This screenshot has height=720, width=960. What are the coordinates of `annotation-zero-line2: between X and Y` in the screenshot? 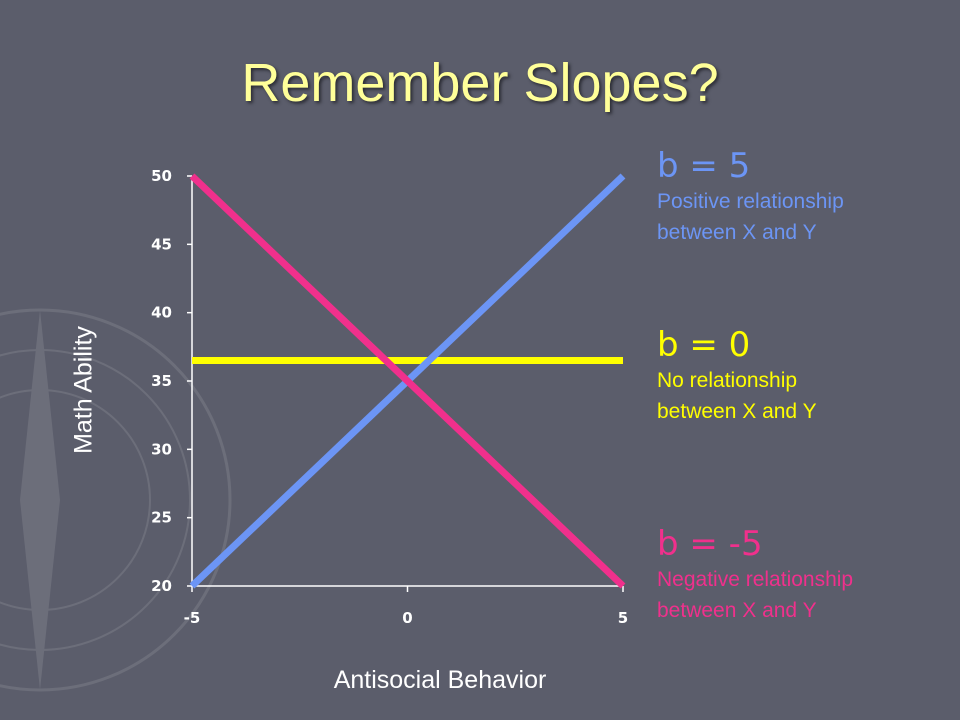 It's located at (737, 411).